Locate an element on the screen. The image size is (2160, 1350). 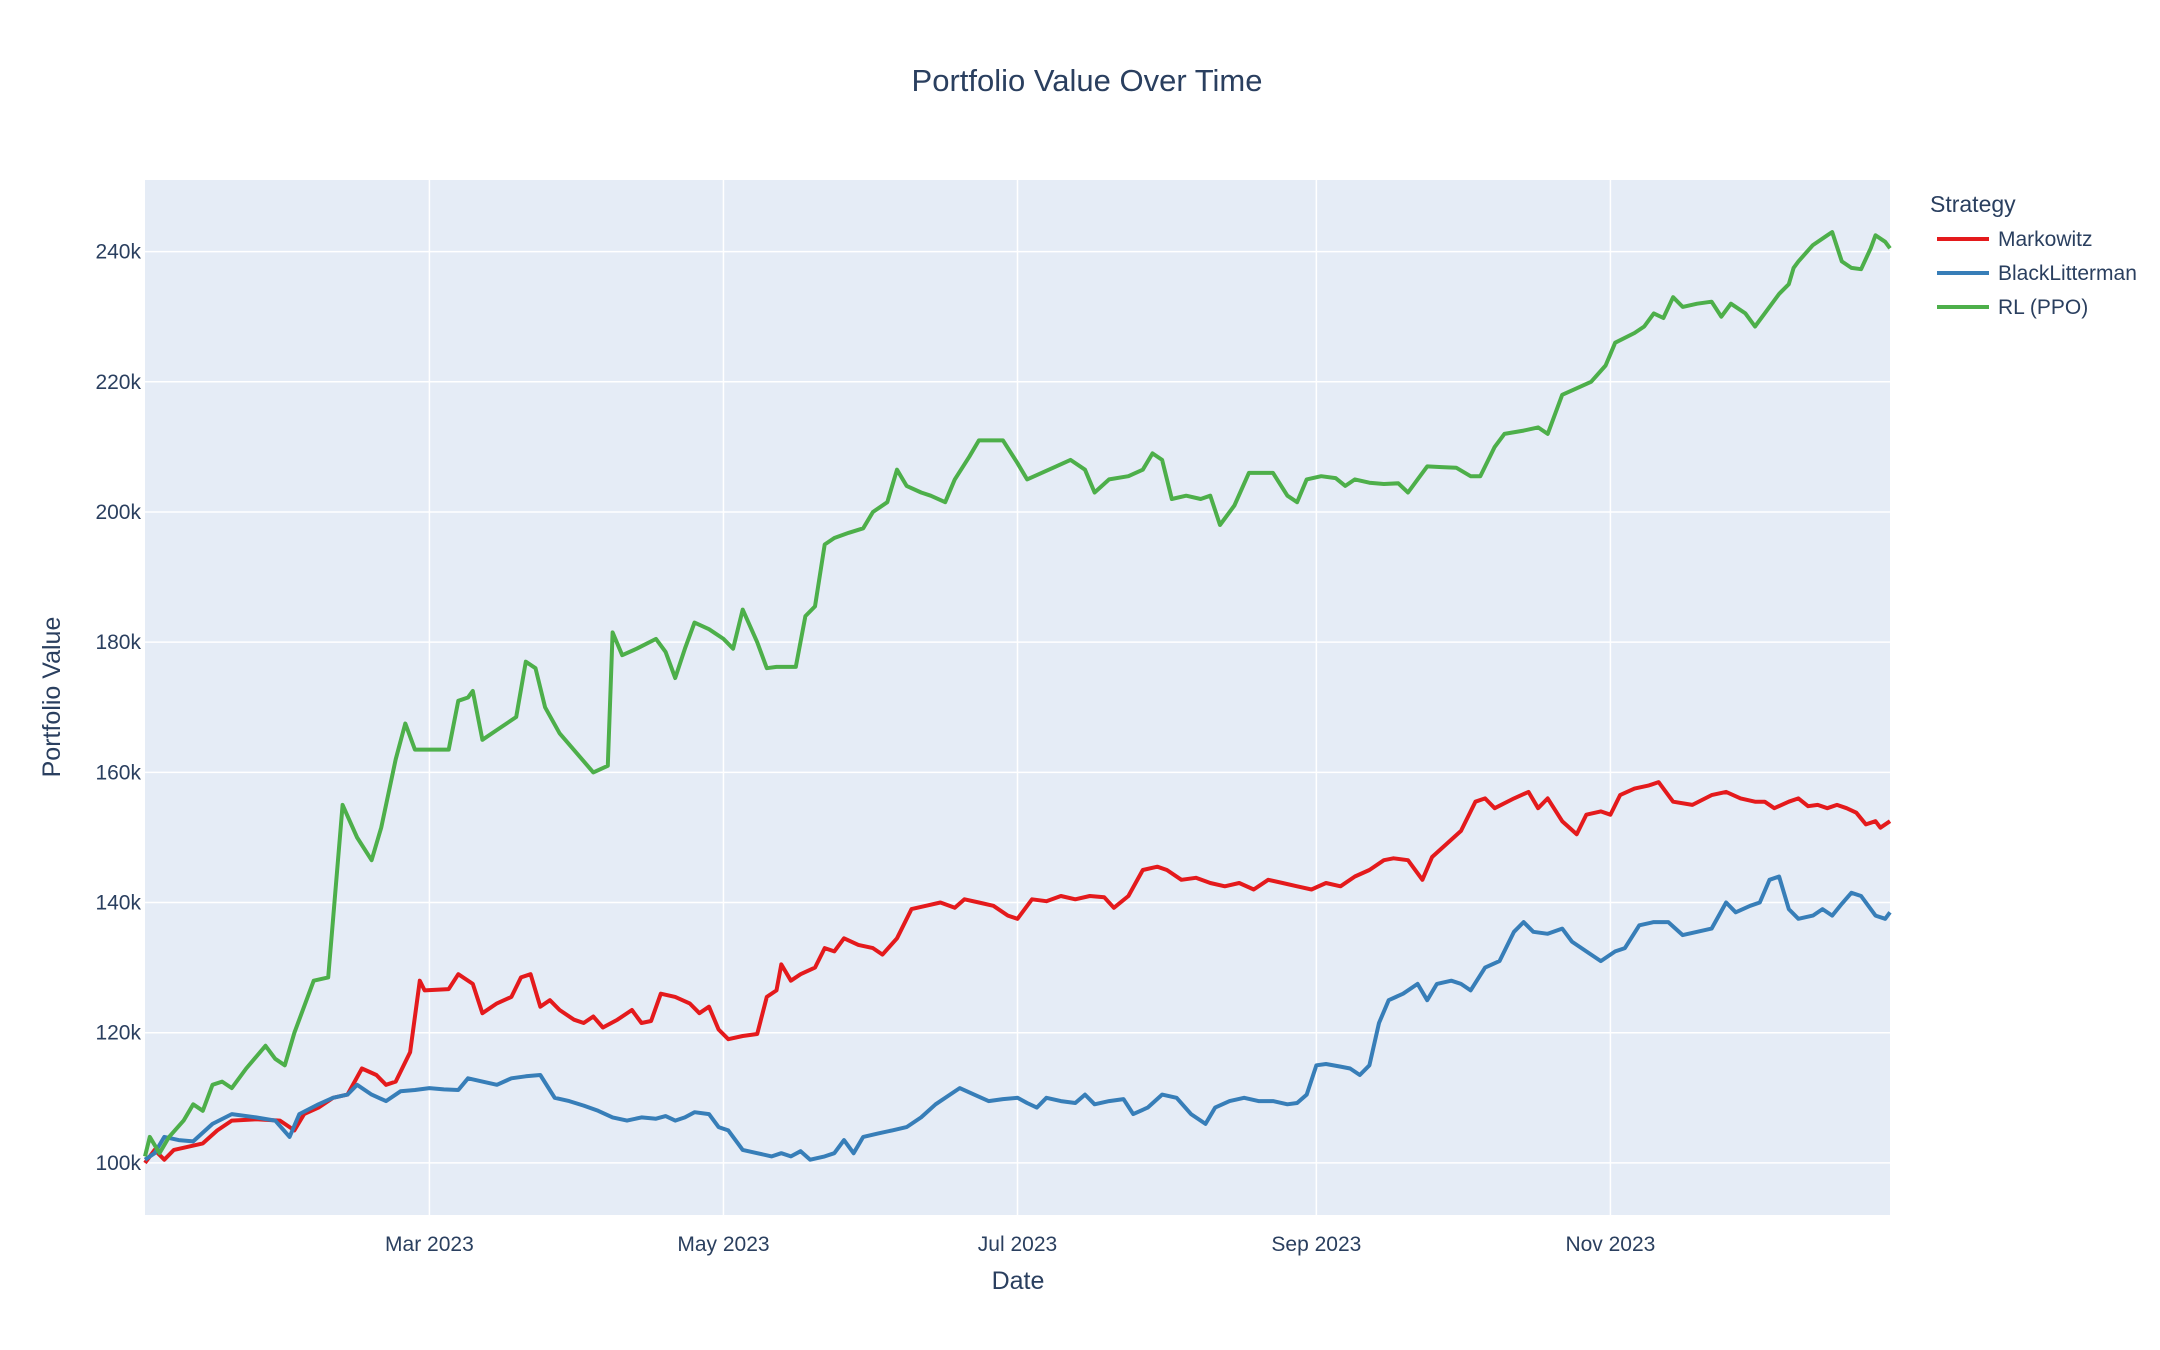
x-axis-title: Date is located at coordinates (1018, 1281).